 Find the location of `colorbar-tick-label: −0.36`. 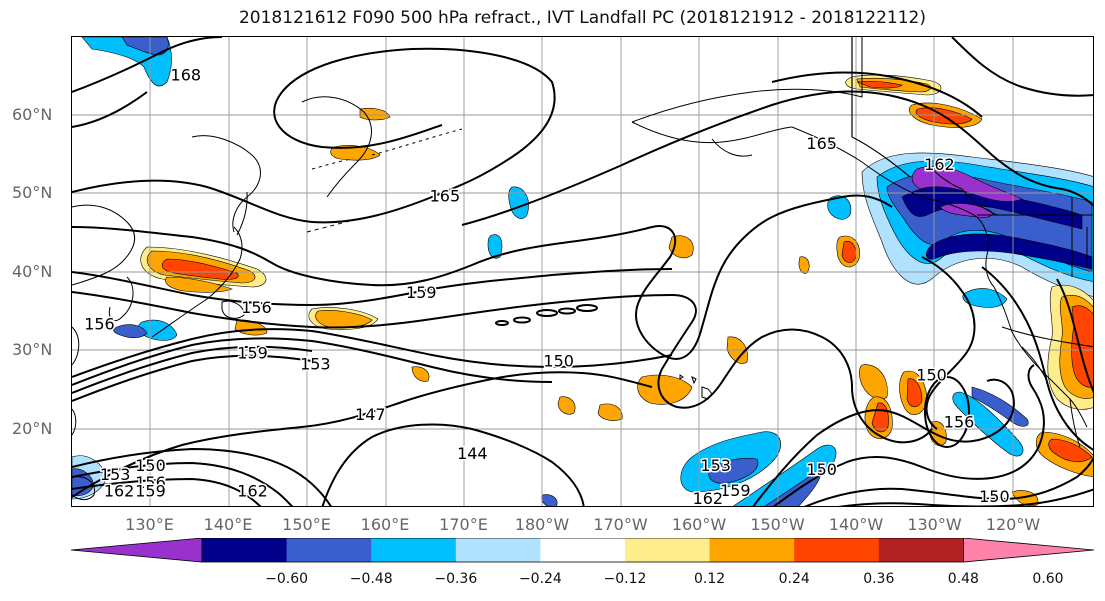

colorbar-tick-label: −0.36 is located at coordinates (456, 579).